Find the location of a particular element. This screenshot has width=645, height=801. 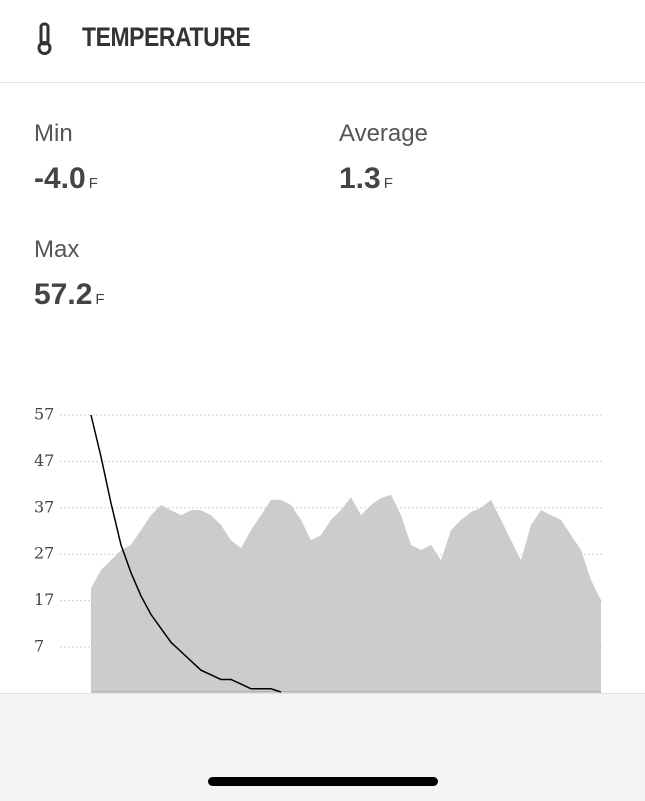

y-tick-label: 37 is located at coordinates (44, 506).